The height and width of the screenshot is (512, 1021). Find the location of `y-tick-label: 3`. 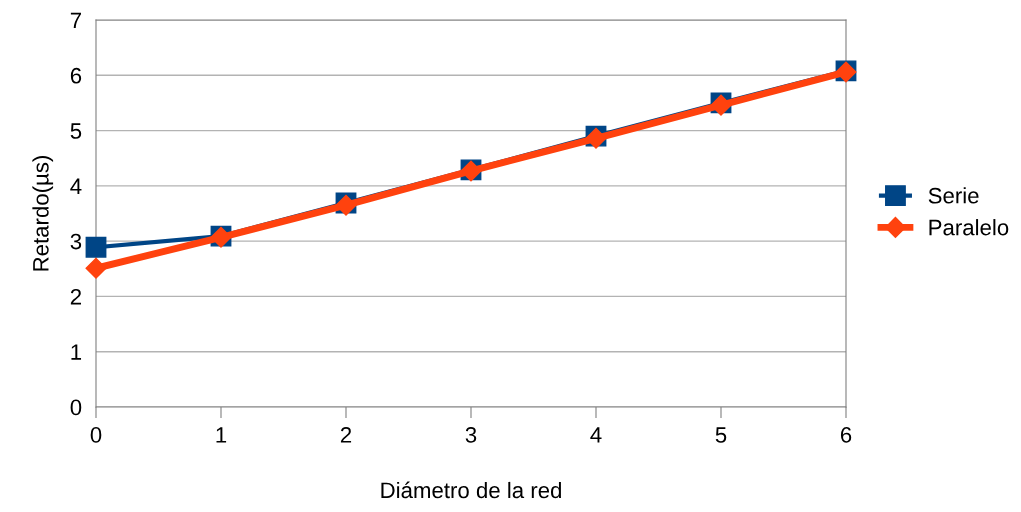

y-tick-label: 3 is located at coordinates (76, 241).